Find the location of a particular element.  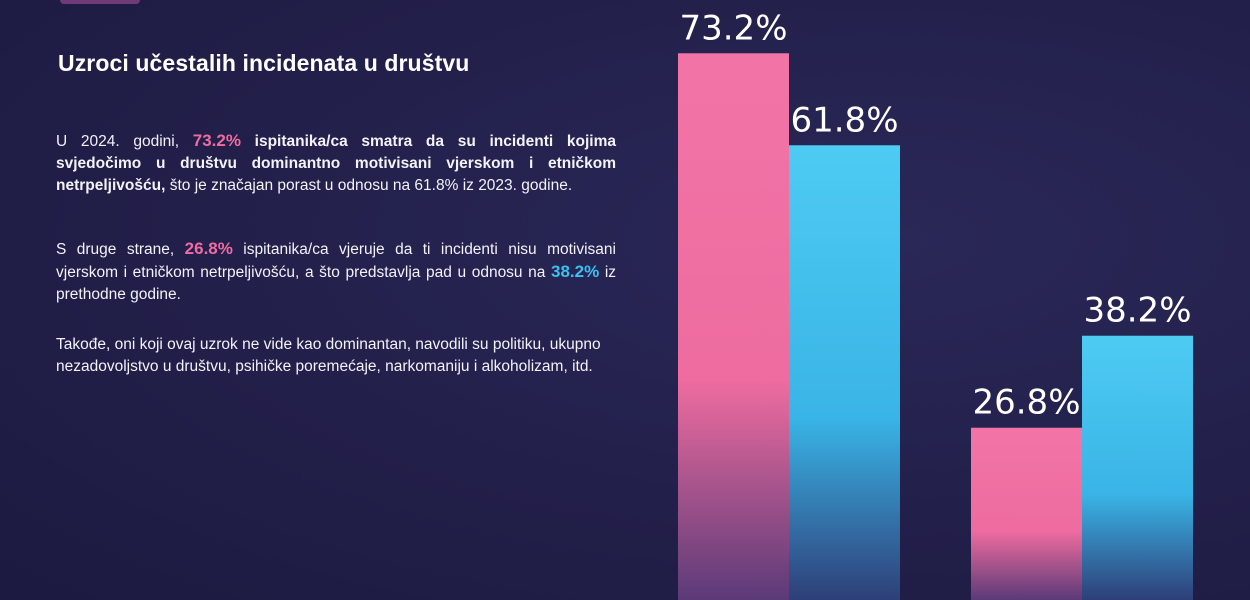

bar-label-2024-2: 26.8% is located at coordinates (1026, 403).